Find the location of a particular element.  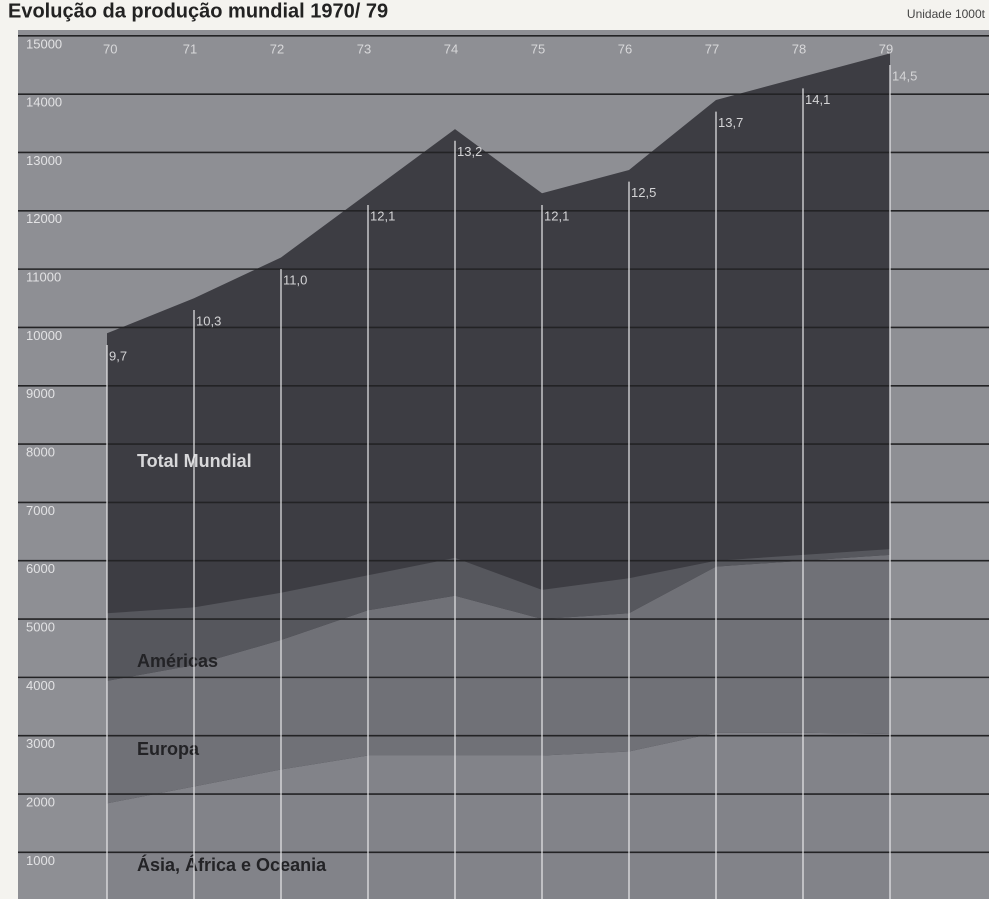

y-tick-label: 2000 is located at coordinates (40, 801).